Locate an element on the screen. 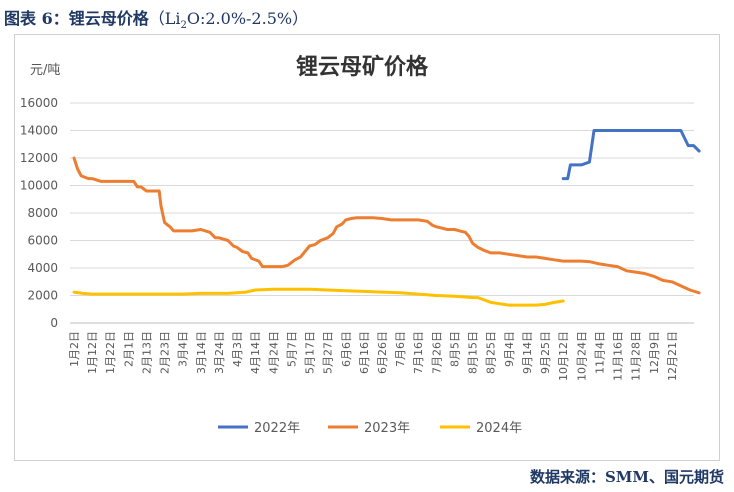 This screenshot has width=734, height=492. series-line-2024年 is located at coordinates (318, 297).